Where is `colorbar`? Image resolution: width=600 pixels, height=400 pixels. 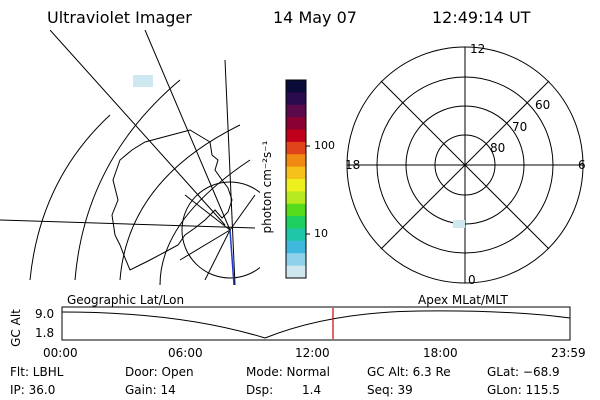
colorbar is located at coordinates (297, 179).